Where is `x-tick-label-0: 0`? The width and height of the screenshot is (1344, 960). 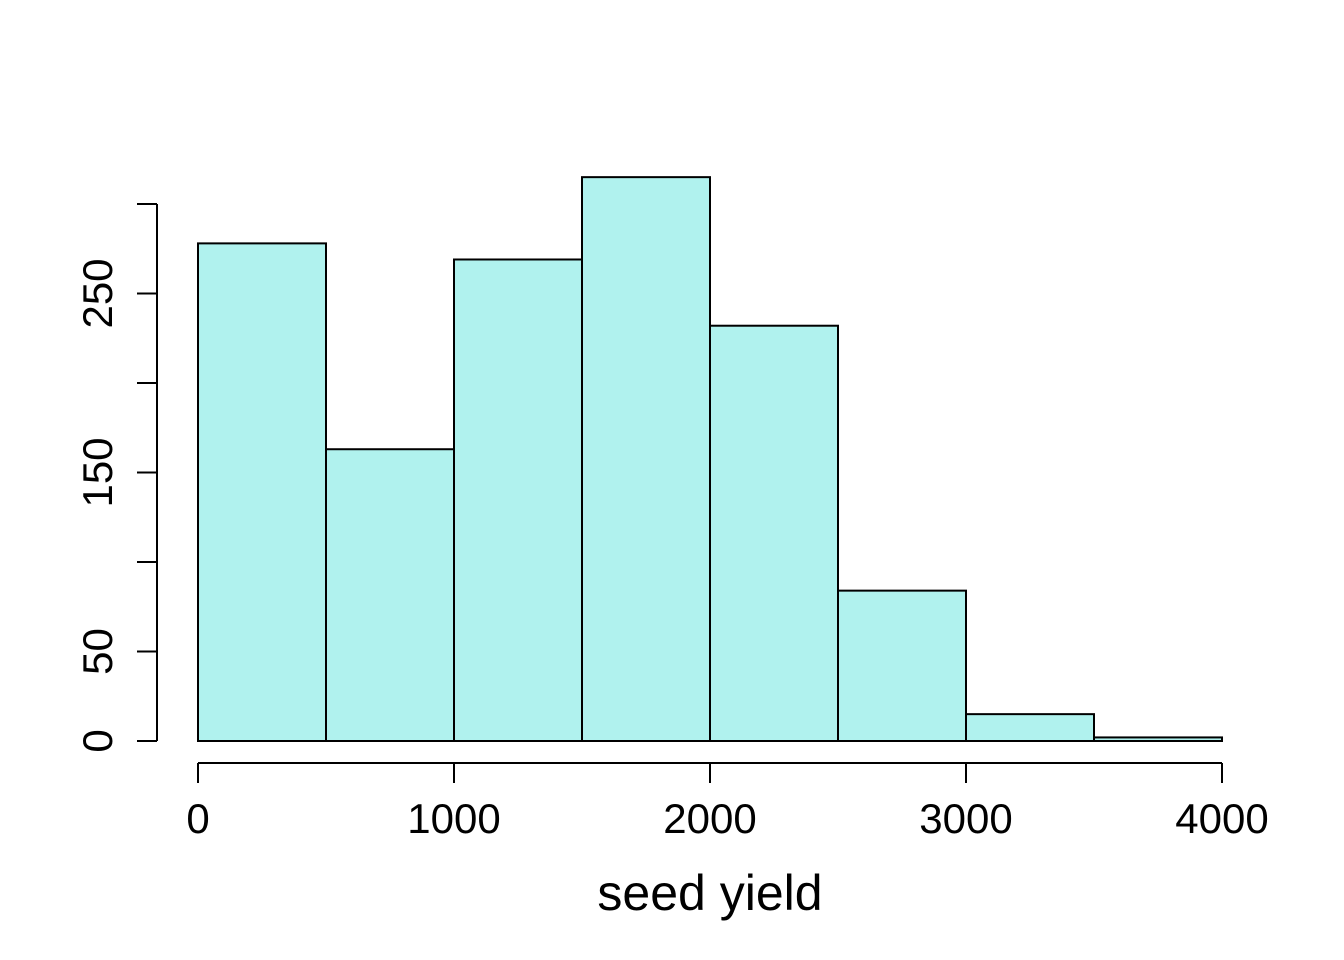 x-tick-label-0: 0 is located at coordinates (197, 818).